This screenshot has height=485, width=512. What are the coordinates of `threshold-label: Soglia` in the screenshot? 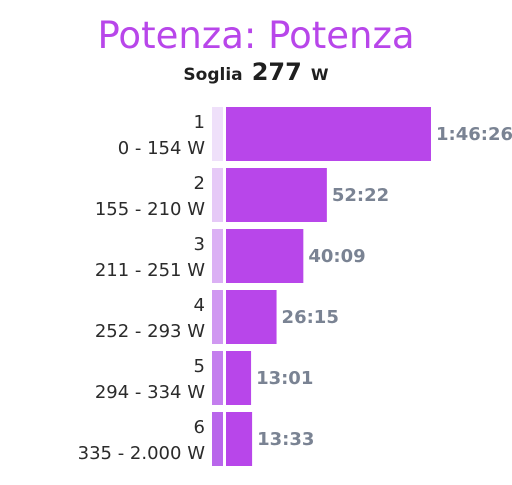 It's located at (213, 75).